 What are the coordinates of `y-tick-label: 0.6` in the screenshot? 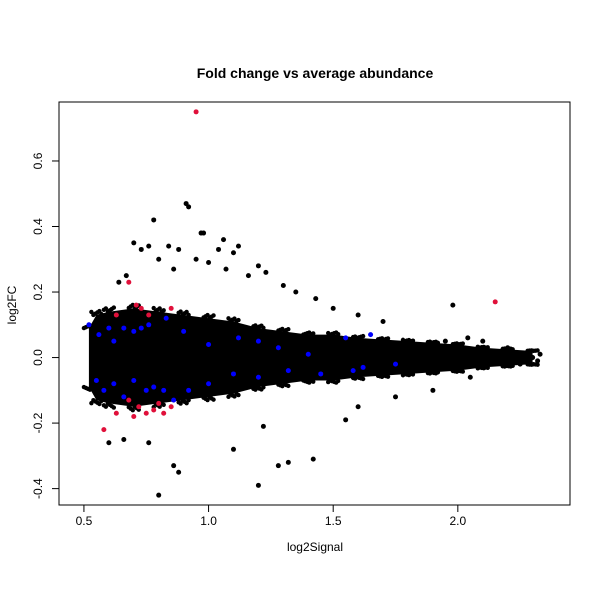 It's located at (38, 160).